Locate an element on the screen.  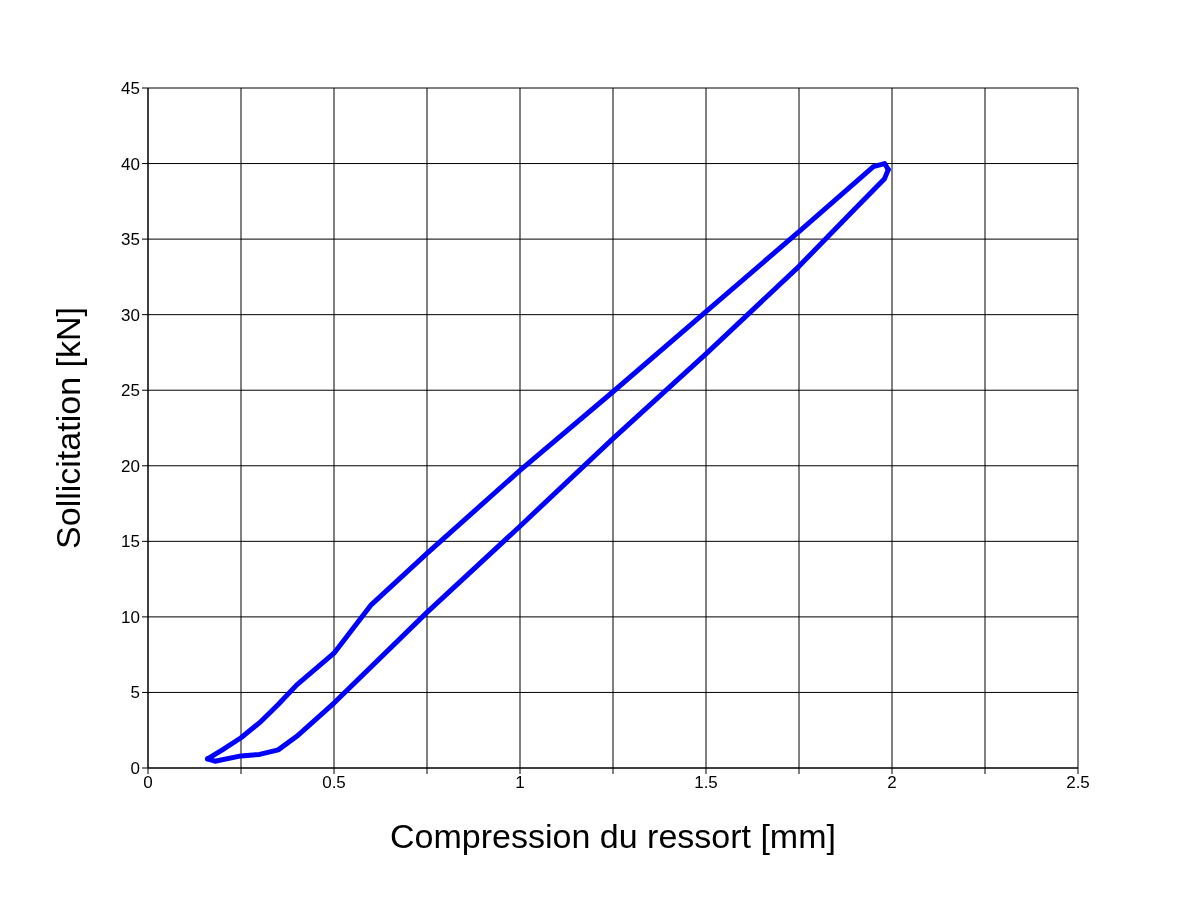
y-tick-label: 20 is located at coordinates (130, 466).